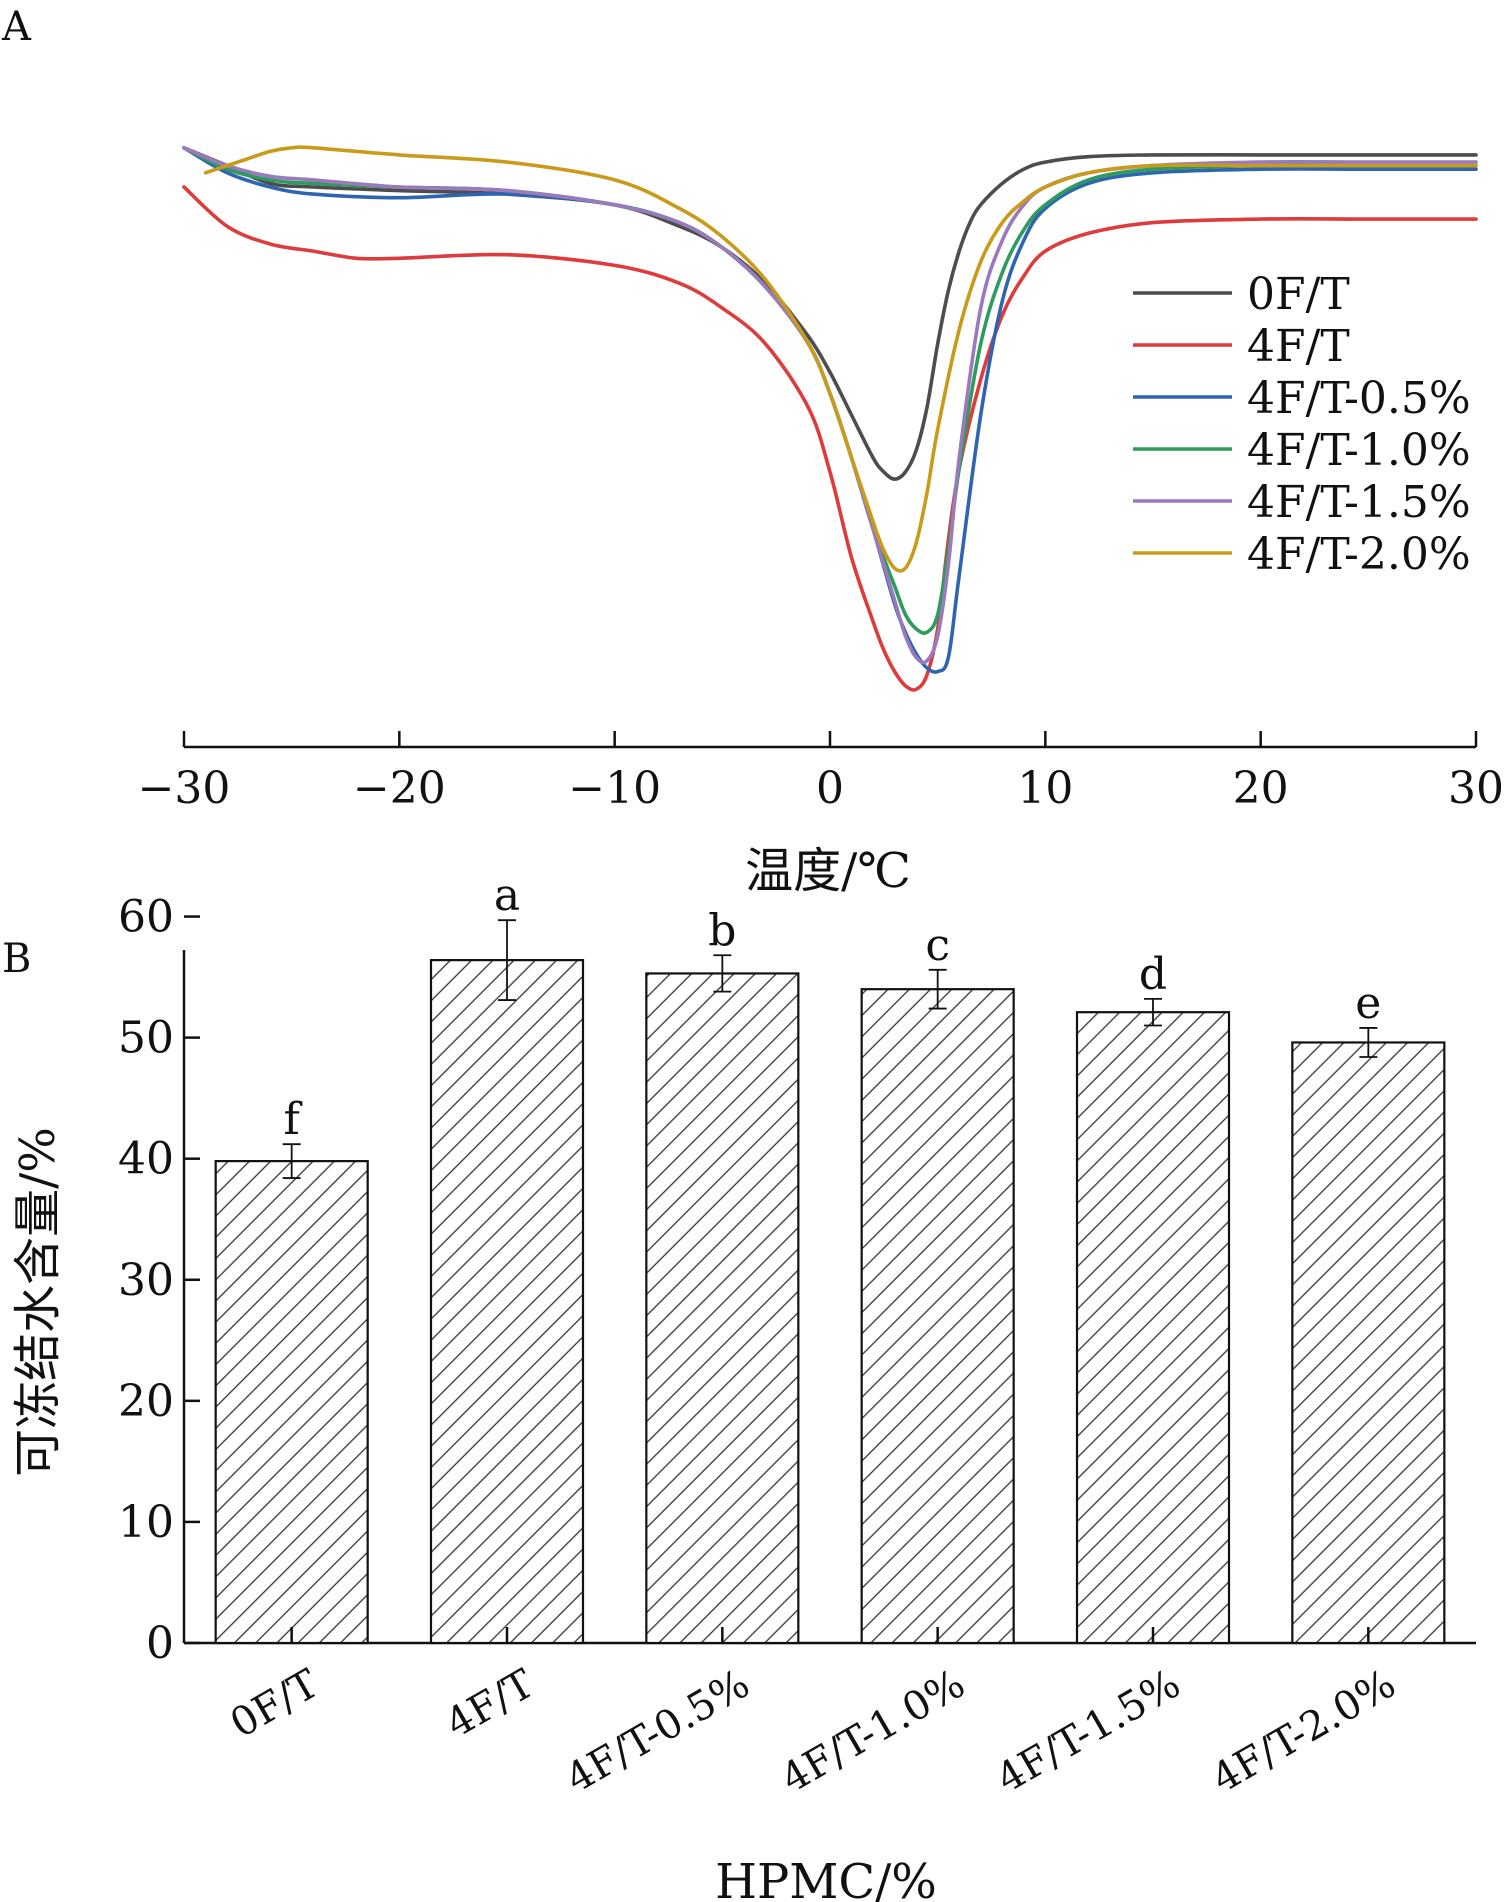  Describe the element at coordinates (275, 1704) in the screenshot. I see `category-label: 0F/T` at that location.